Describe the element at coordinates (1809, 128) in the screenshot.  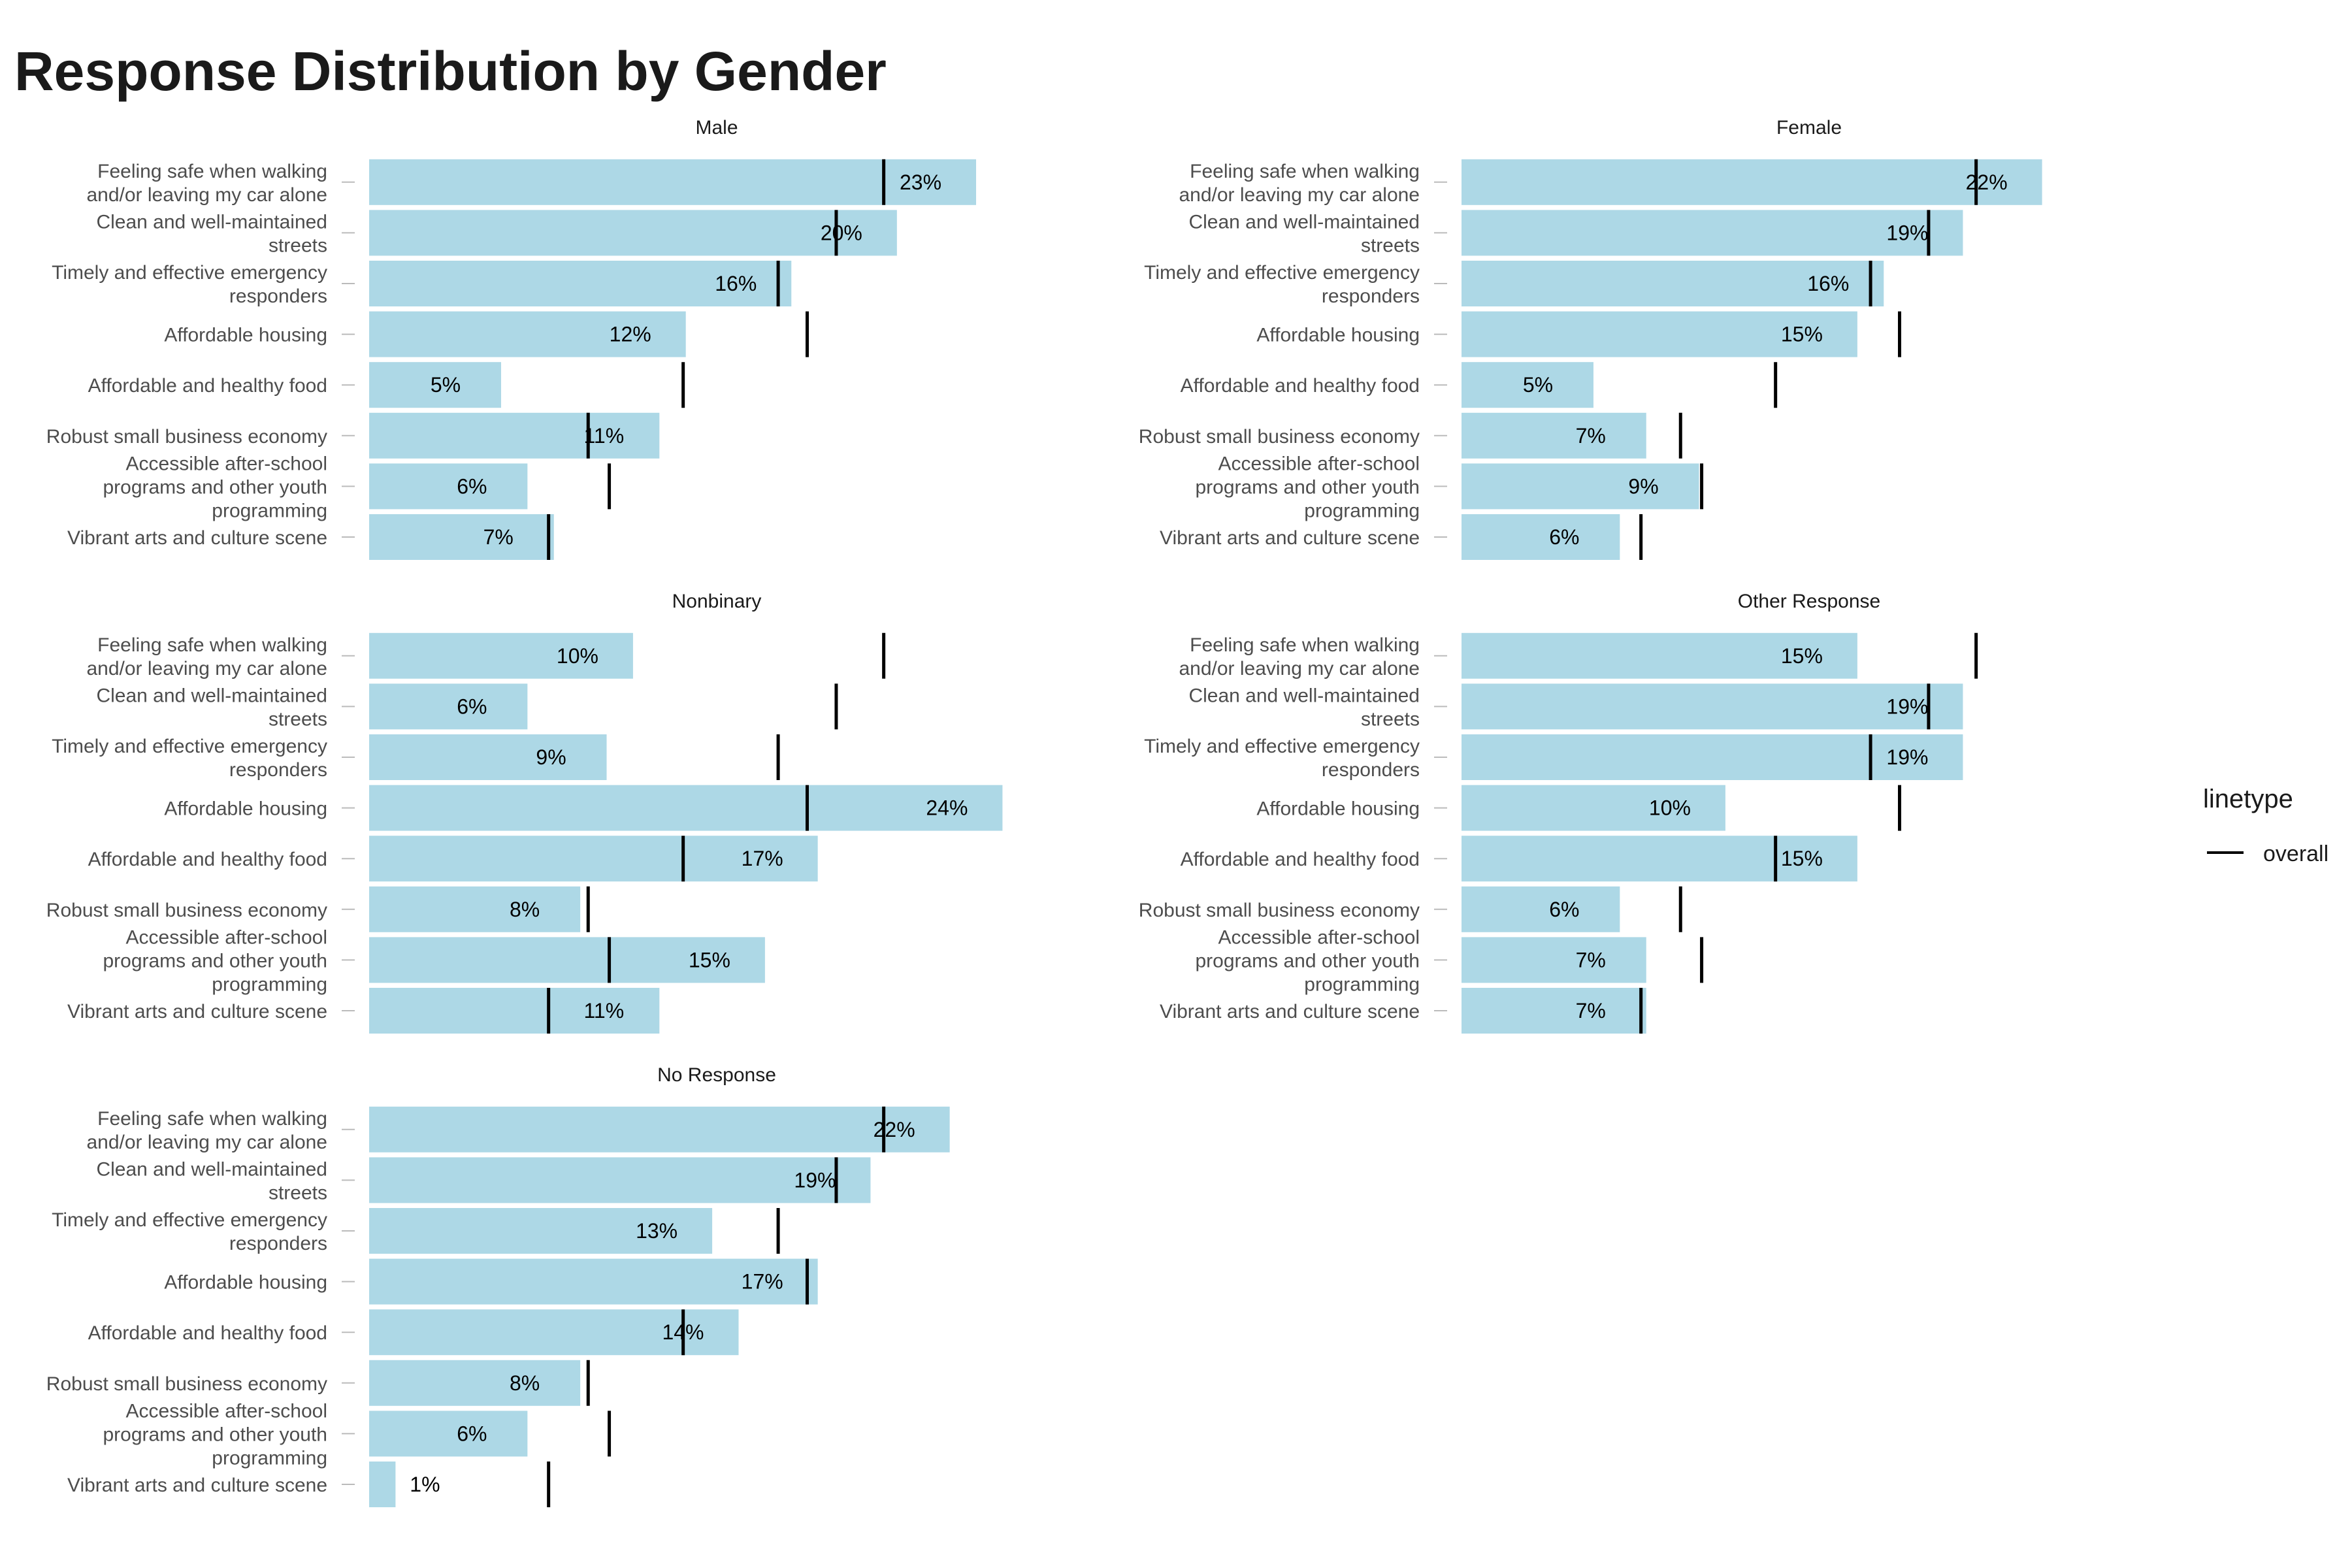
I see `panel-title: Female` at that location.